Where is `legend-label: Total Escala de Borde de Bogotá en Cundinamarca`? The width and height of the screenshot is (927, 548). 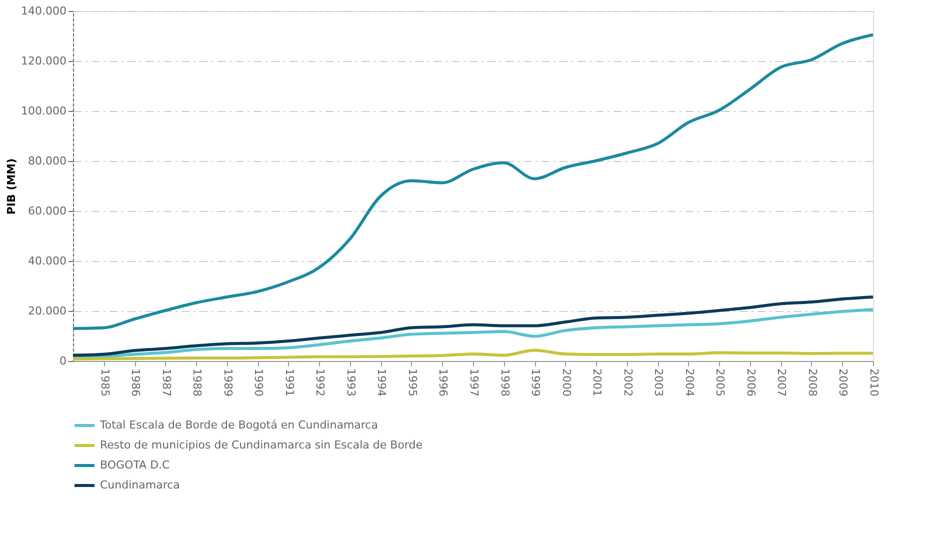 legend-label: Total Escala de Borde de Bogotá en Cundinamarca is located at coordinates (238, 425).